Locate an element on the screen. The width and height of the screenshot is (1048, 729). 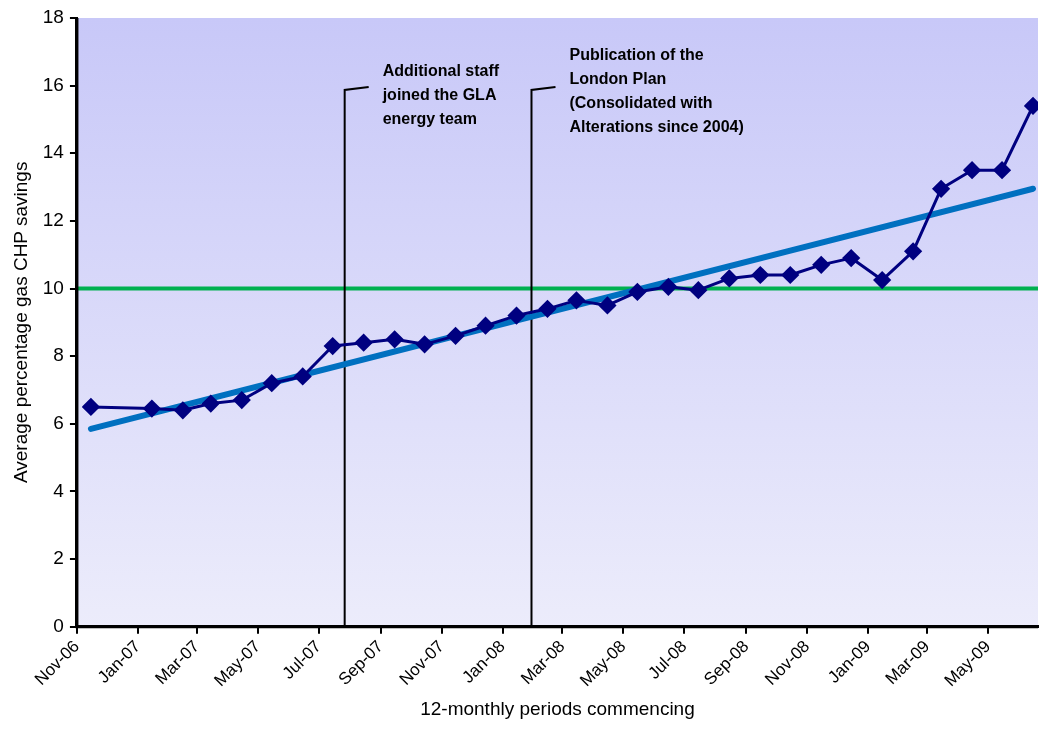
y-tick-label: 8 is located at coordinates (58, 355).